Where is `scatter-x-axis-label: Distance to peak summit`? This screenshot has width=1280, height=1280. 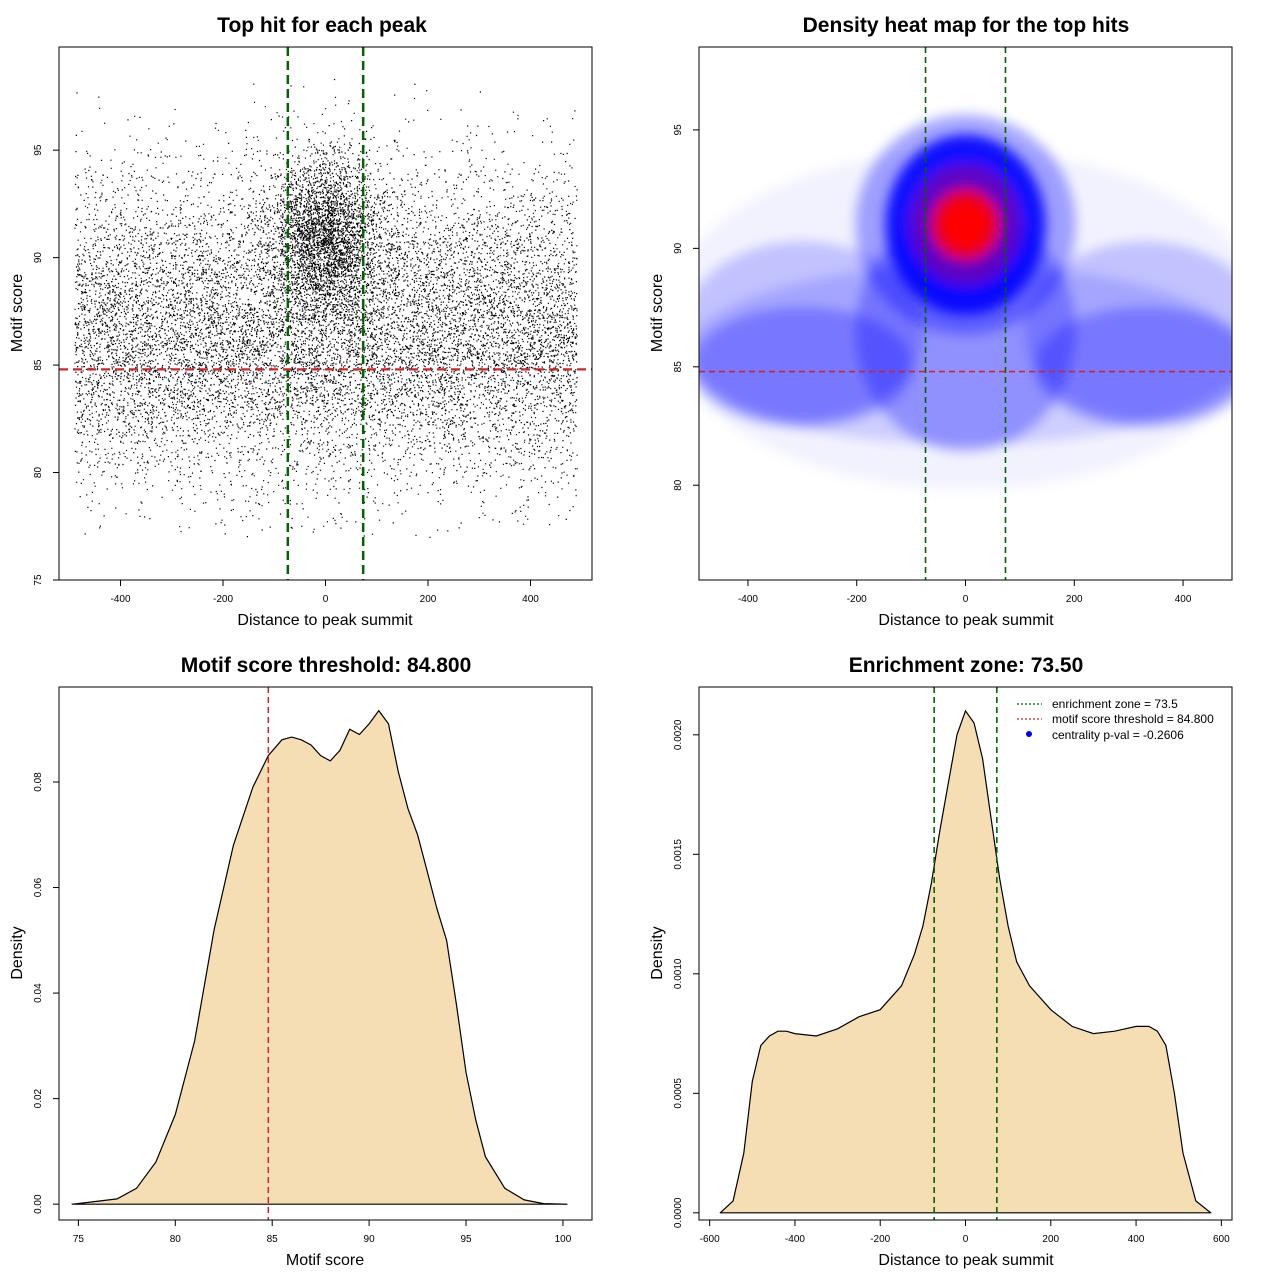
scatter-x-axis-label: Distance to peak summit is located at coordinates (325, 620).